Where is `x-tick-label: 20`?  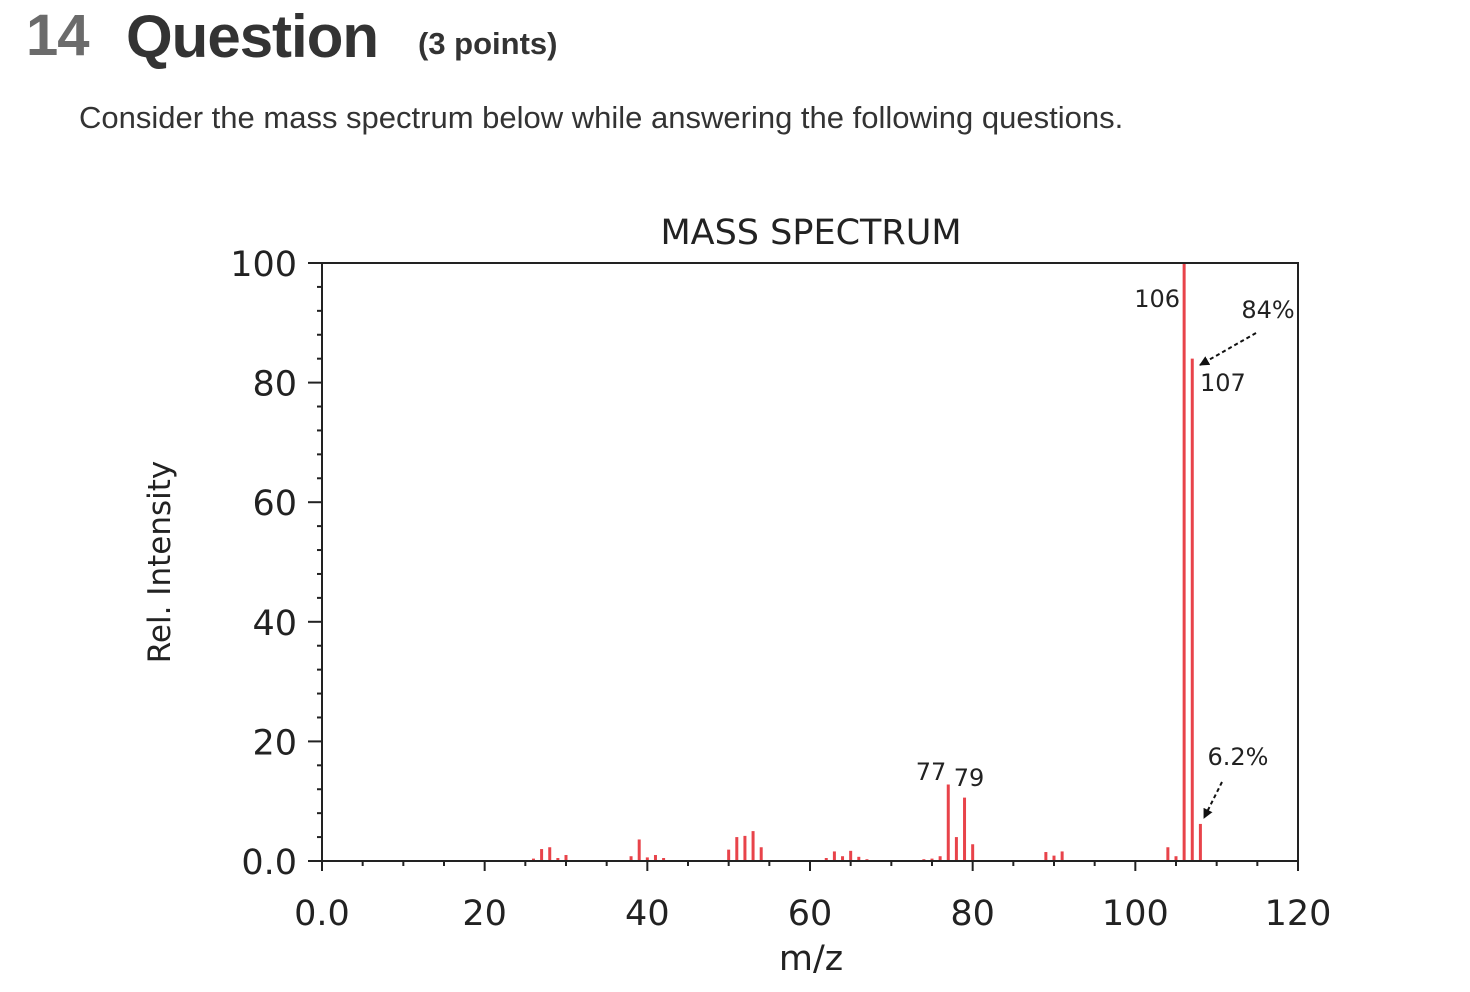 x-tick-label: 20 is located at coordinates (484, 914).